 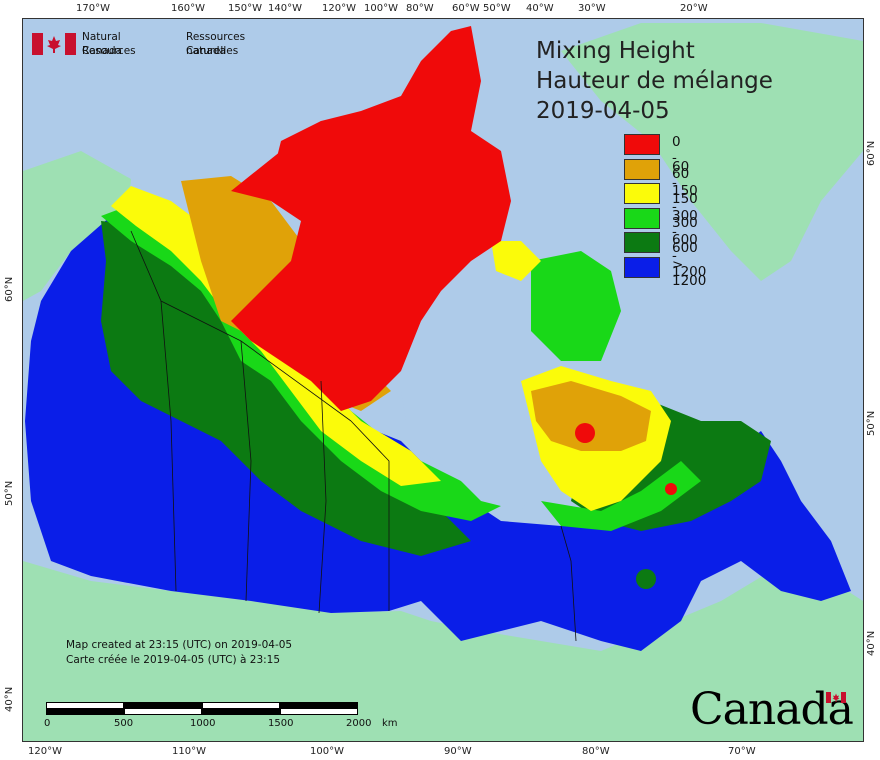 I want to click on zone-150-300-north, so click(x=516, y=261).